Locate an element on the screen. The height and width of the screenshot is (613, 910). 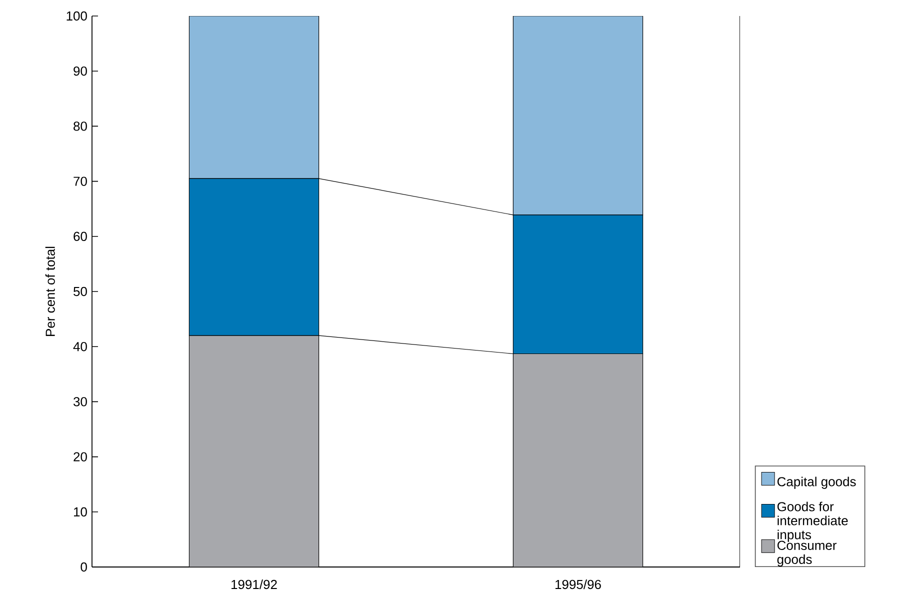
legend-label: Capital goods is located at coordinates (816, 482).